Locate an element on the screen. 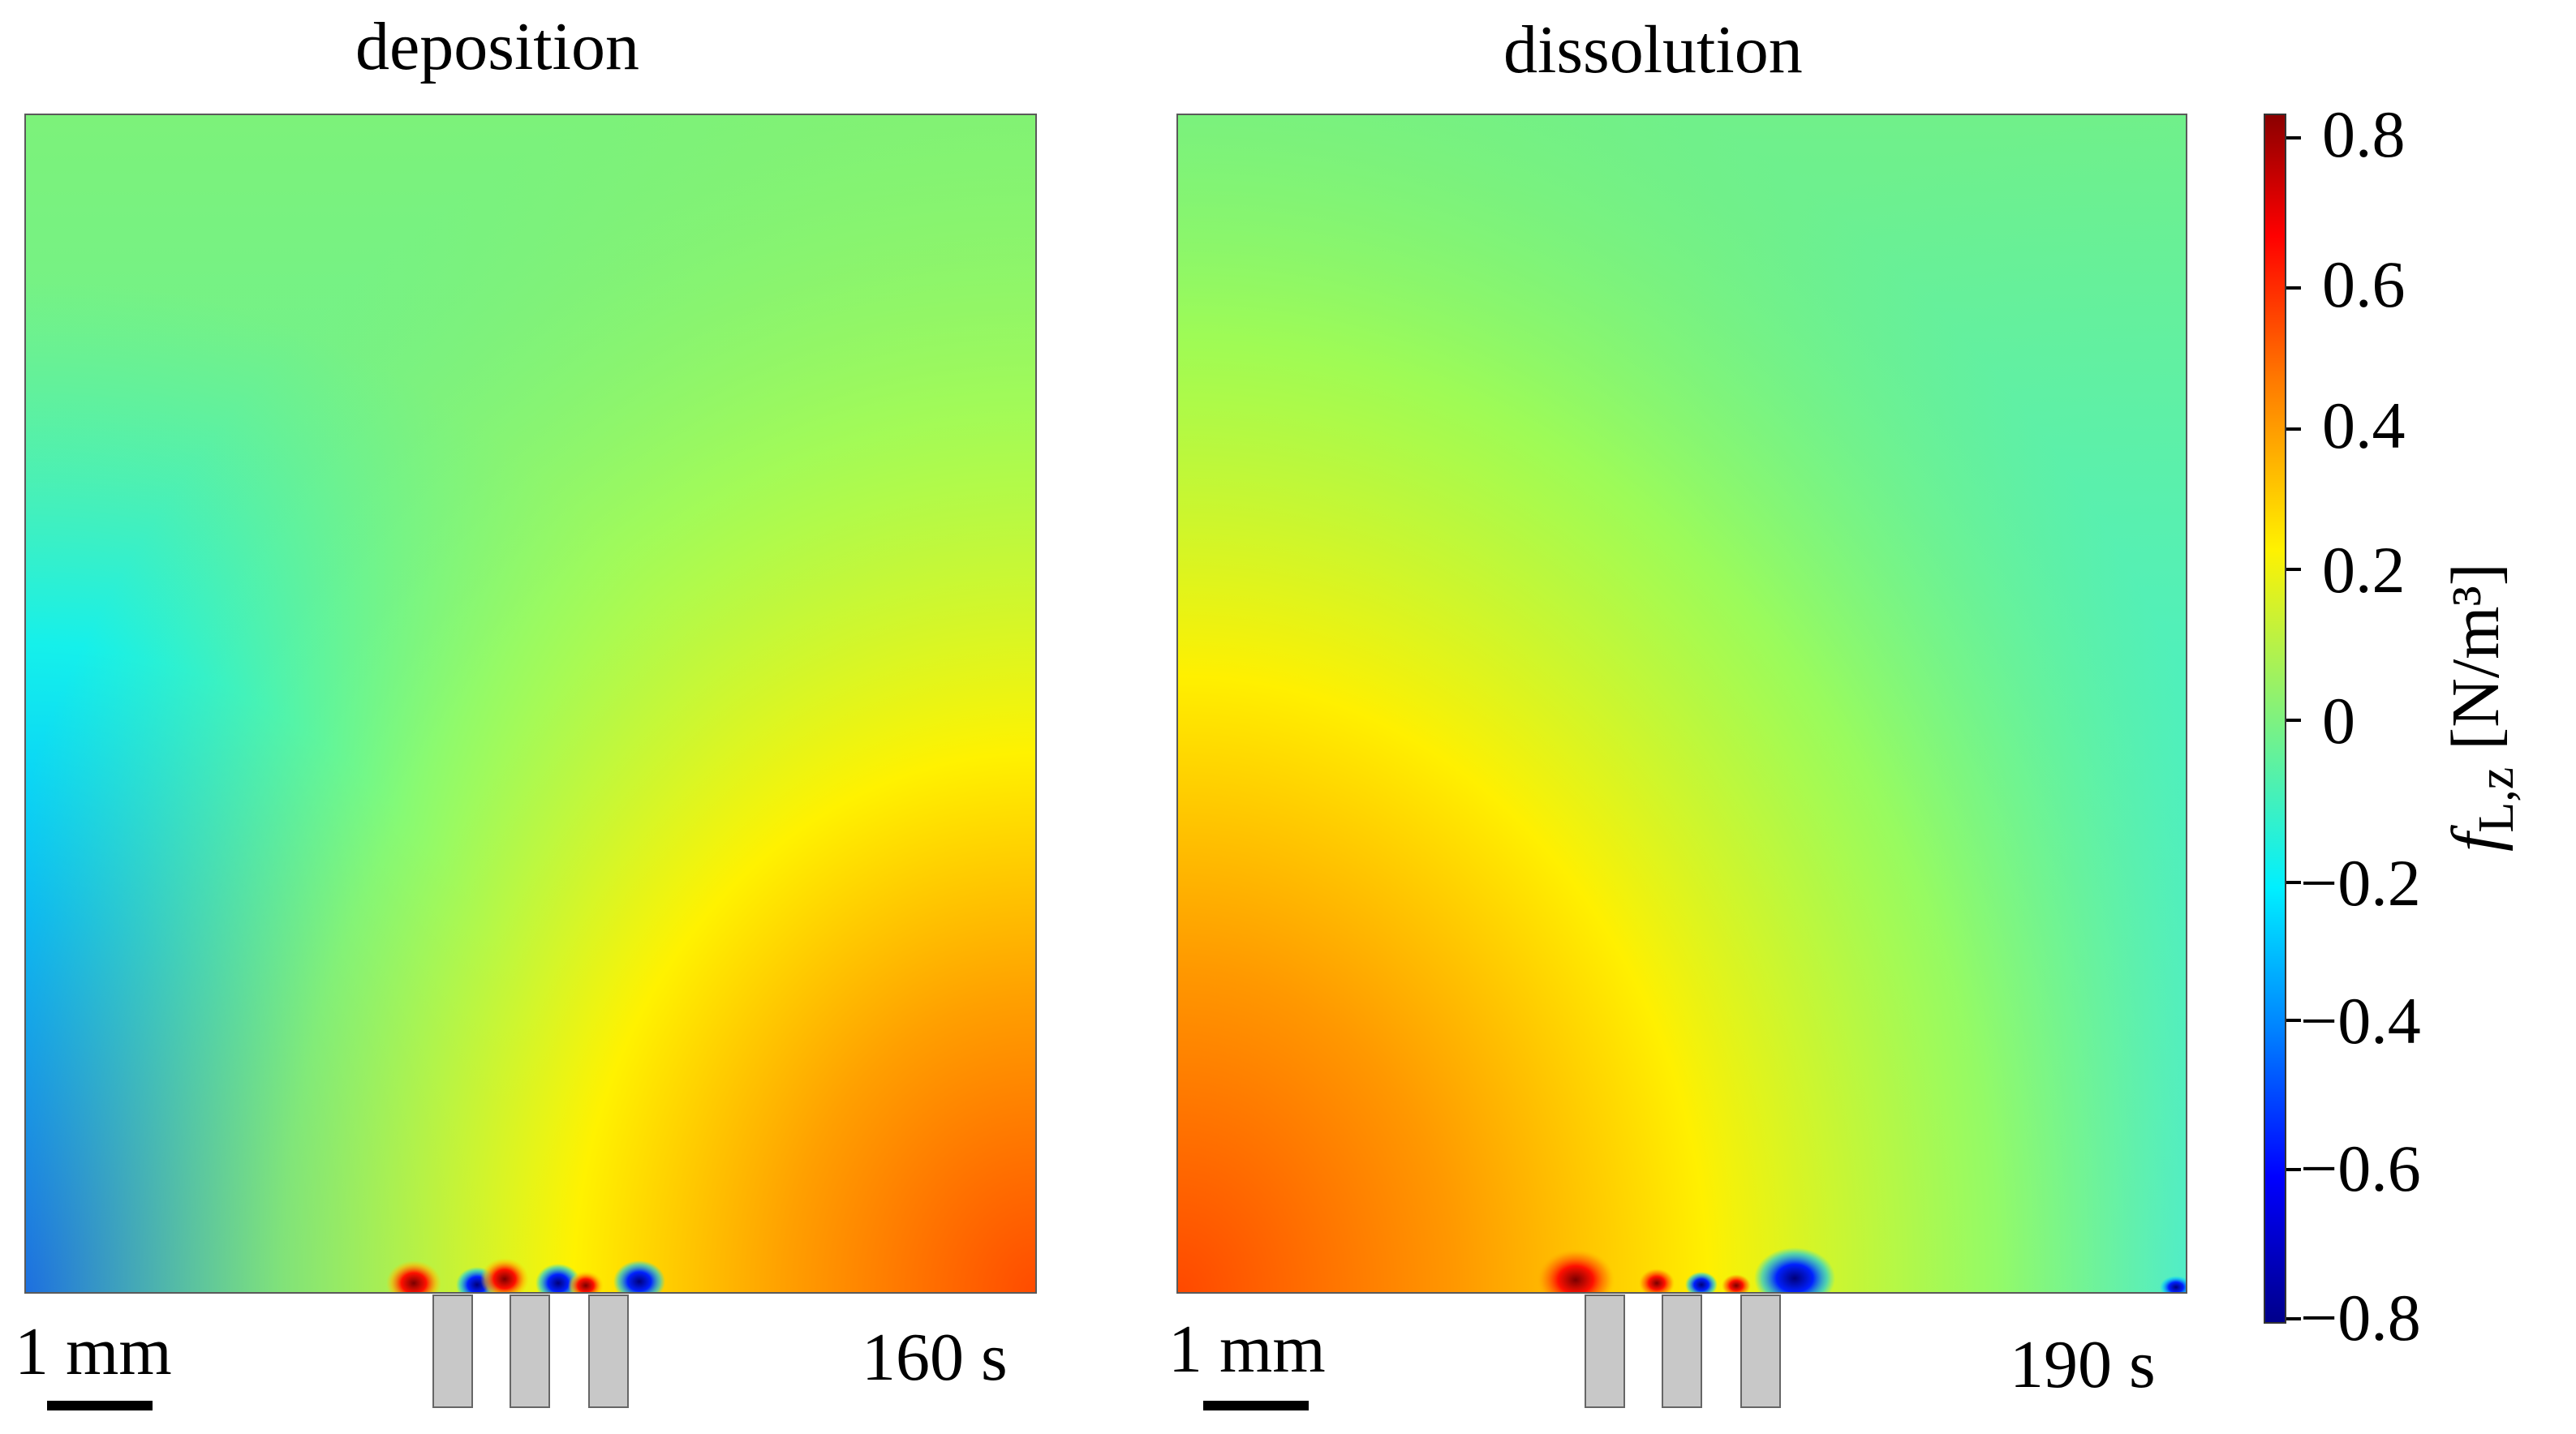  electrode-1-dissolution is located at coordinates (1605, 1351).